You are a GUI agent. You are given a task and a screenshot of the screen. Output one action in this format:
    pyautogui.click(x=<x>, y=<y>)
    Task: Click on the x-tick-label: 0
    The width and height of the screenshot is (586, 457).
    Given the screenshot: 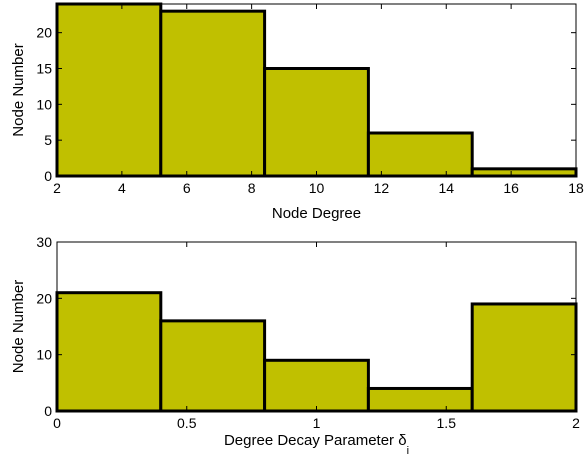 What is the action you would take?
    pyautogui.click(x=57, y=423)
    